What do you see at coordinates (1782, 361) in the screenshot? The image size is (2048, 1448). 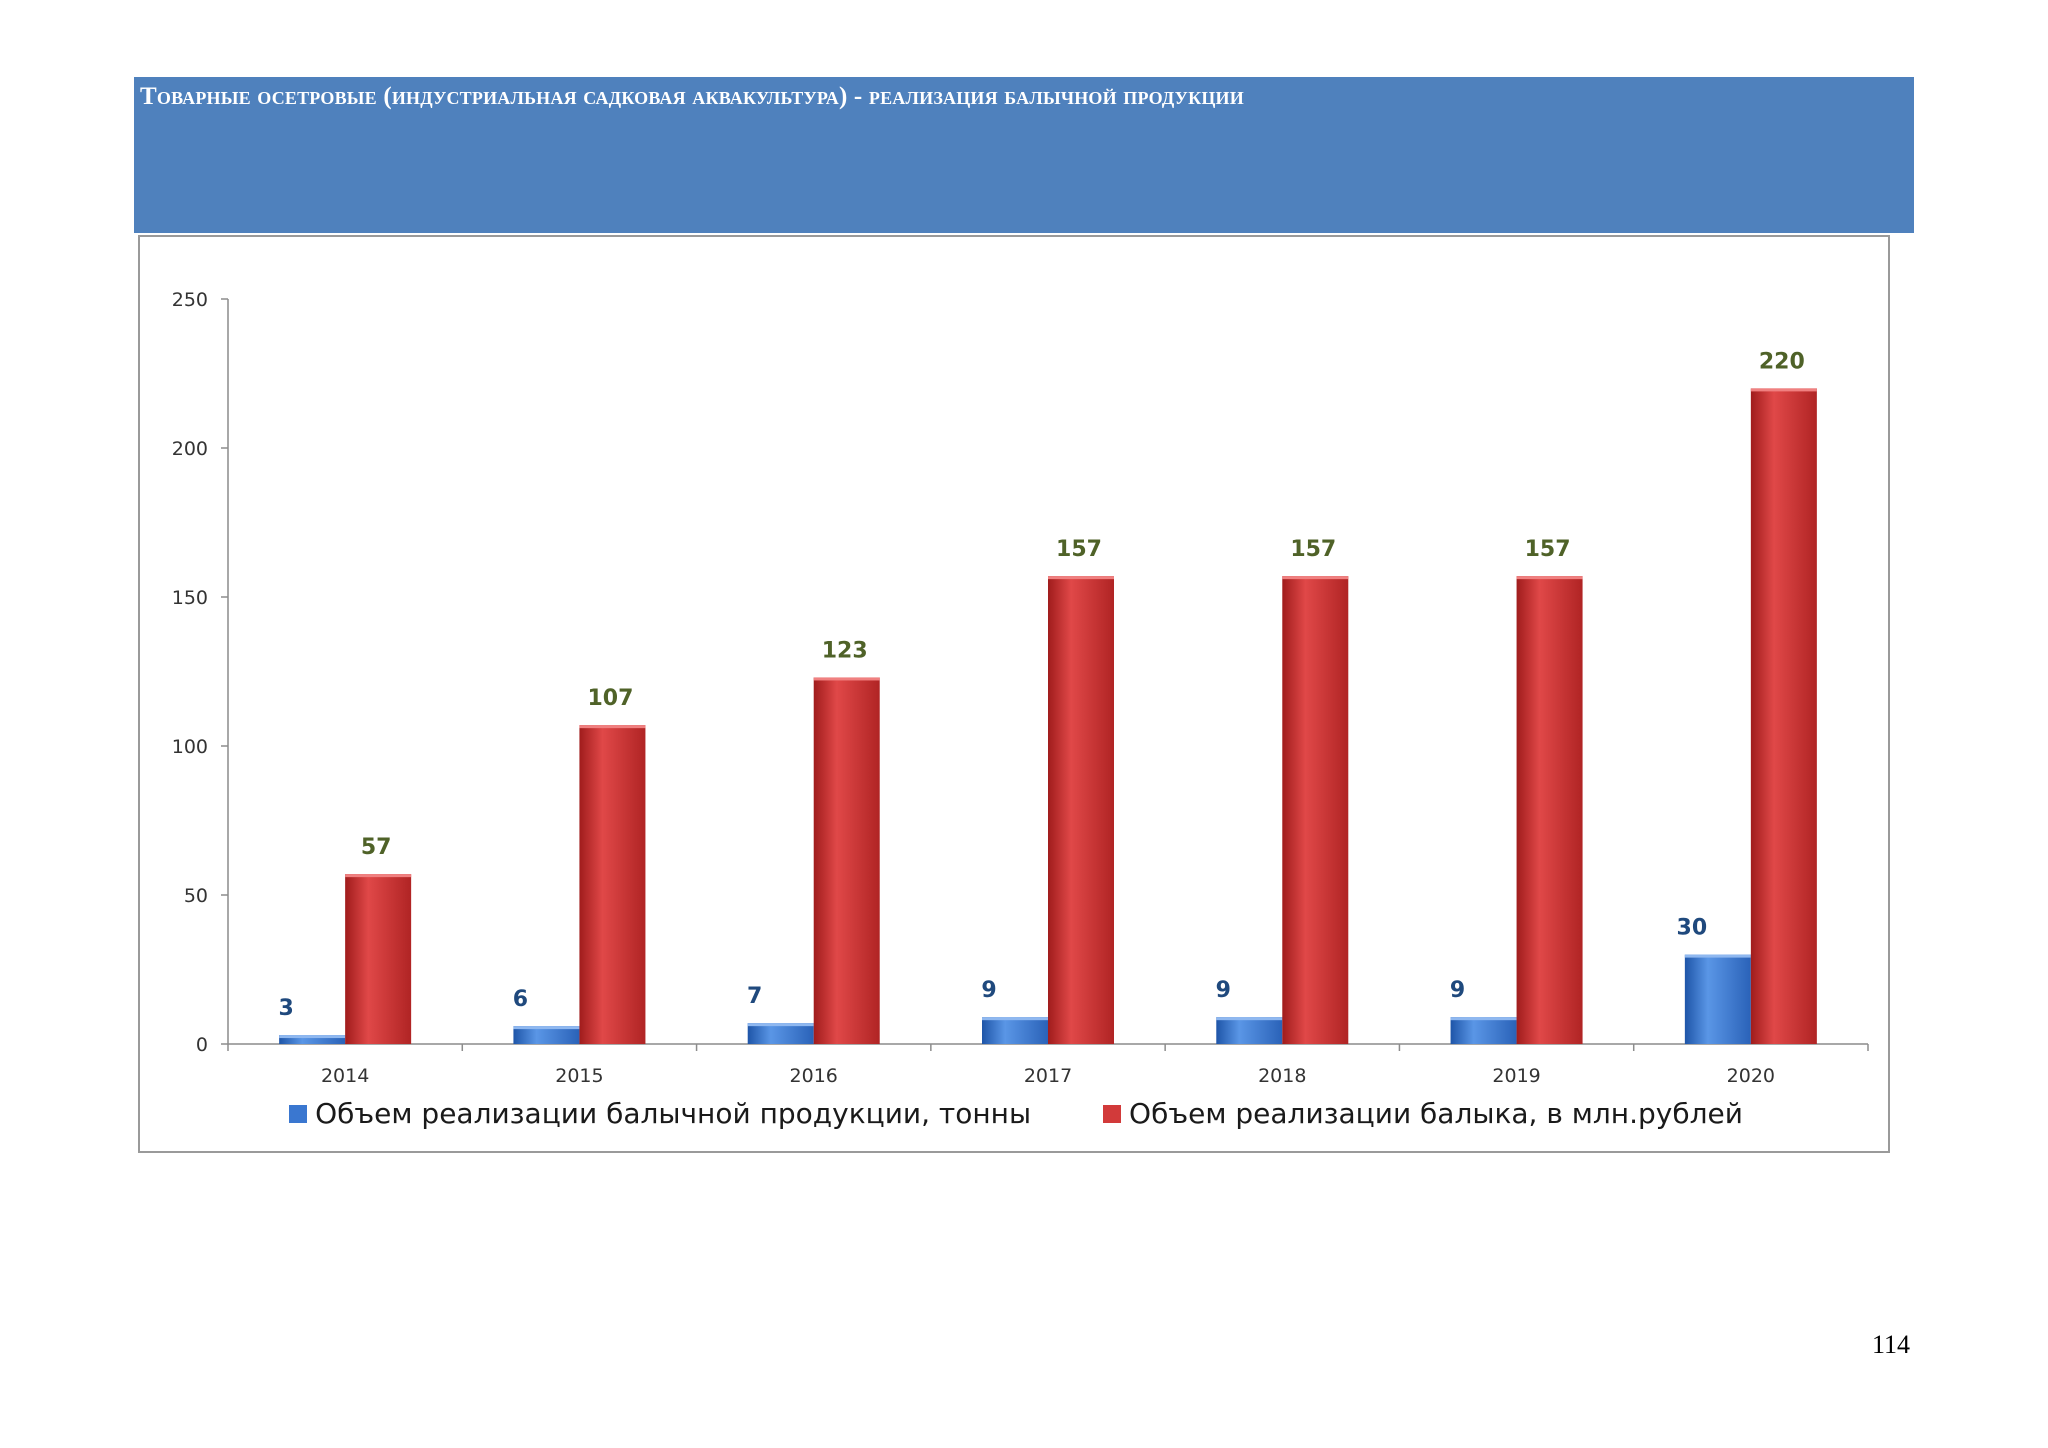 I see `data-label-rubles: 220` at bounding box center [1782, 361].